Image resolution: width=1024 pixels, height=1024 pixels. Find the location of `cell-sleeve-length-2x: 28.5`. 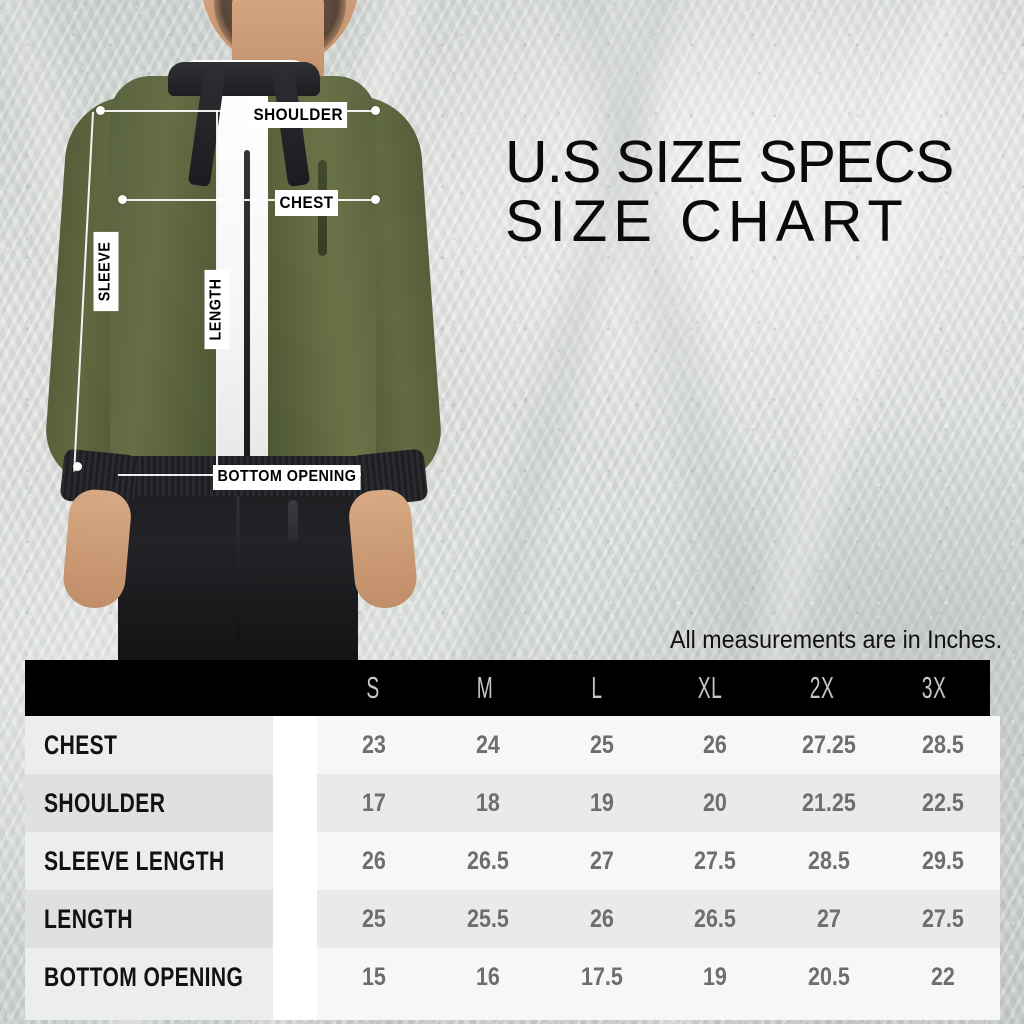

cell-sleeve-length-2x: 28.5 is located at coordinates (829, 860).